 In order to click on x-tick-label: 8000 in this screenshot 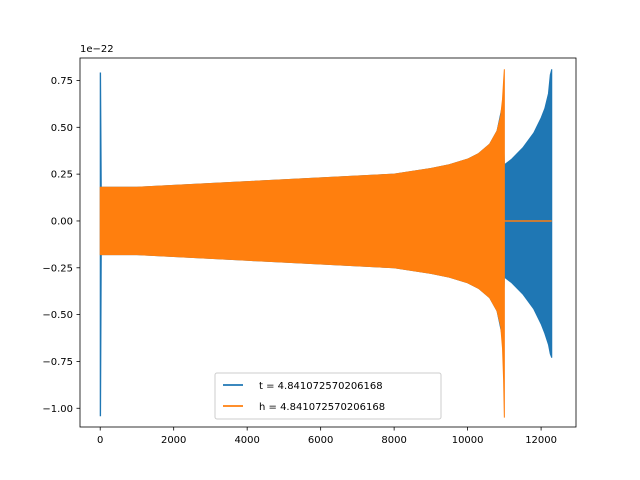, I will do `click(393, 440)`.